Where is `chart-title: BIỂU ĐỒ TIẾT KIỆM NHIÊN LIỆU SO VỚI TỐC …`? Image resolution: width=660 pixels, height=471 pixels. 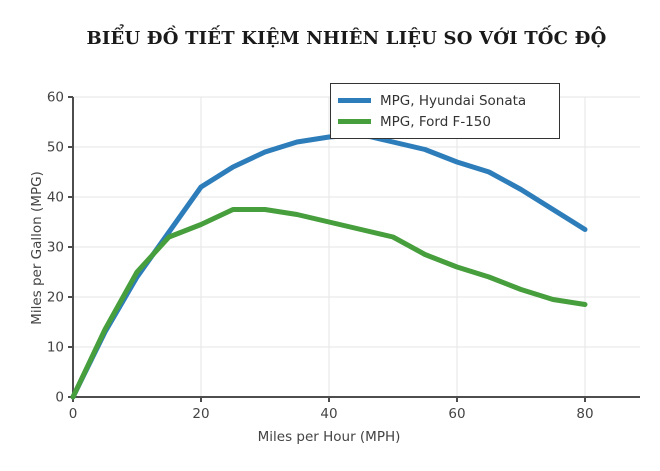 chart-title: BIỂU ĐỒ TIẾT KIỆM NHIÊN LIỆU SO VỚI TỐC … is located at coordinates (346, 38).